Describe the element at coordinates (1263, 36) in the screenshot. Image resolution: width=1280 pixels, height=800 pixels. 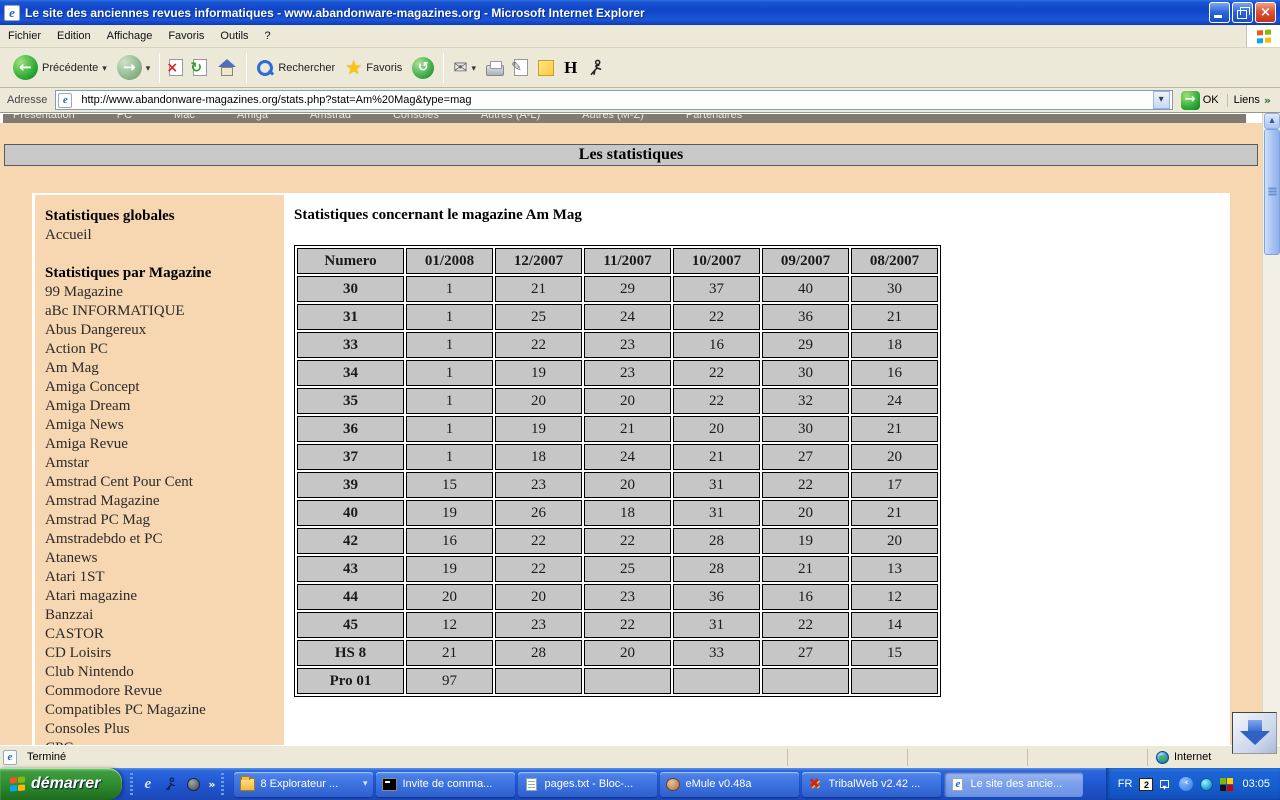
I see `windows-logo-throbber` at that location.